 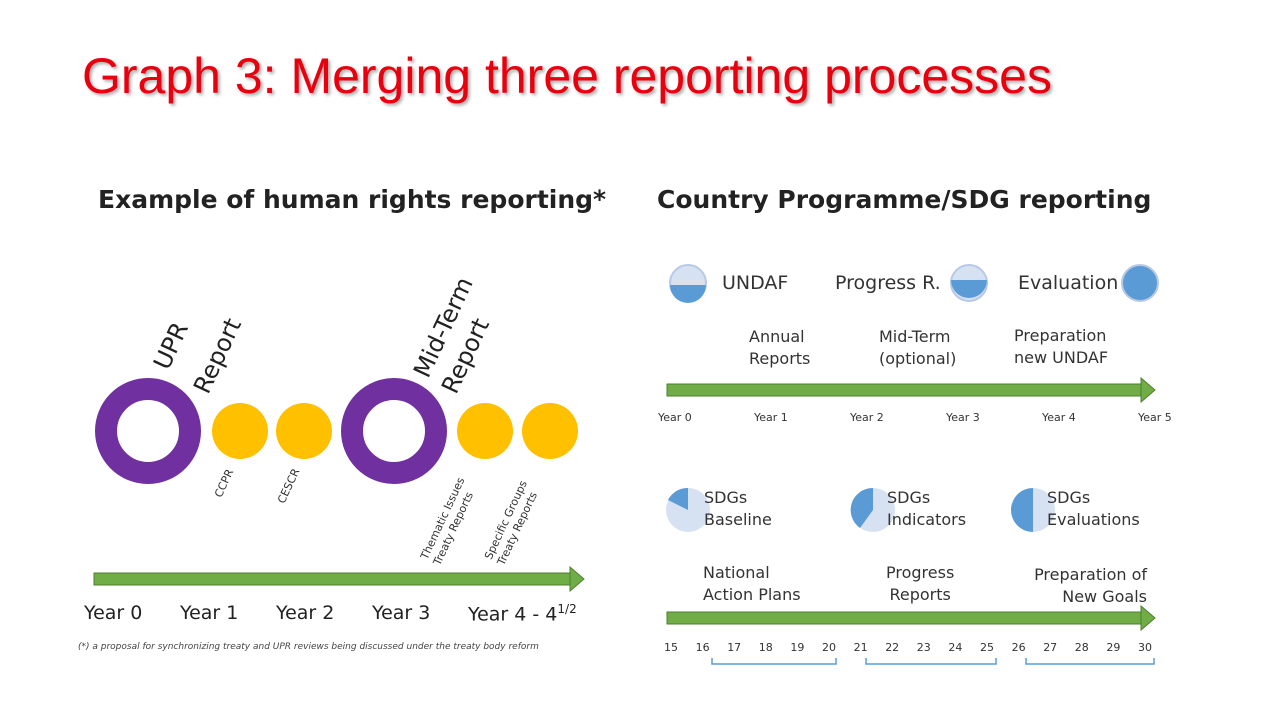 I want to click on cp-year-1: Year 1, so click(x=771, y=417).